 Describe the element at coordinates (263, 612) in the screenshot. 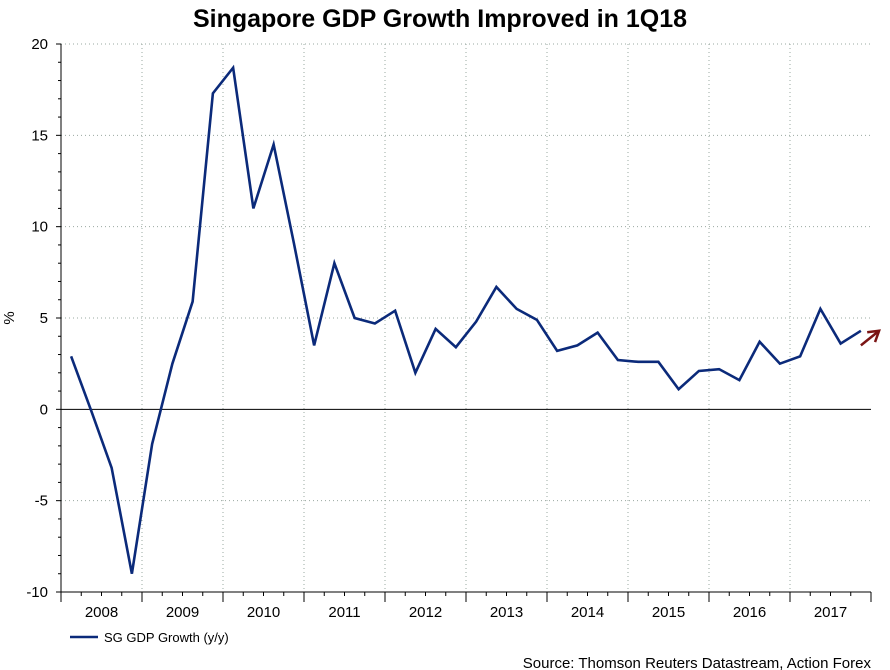

I see `x-tick-label: 2010` at that location.